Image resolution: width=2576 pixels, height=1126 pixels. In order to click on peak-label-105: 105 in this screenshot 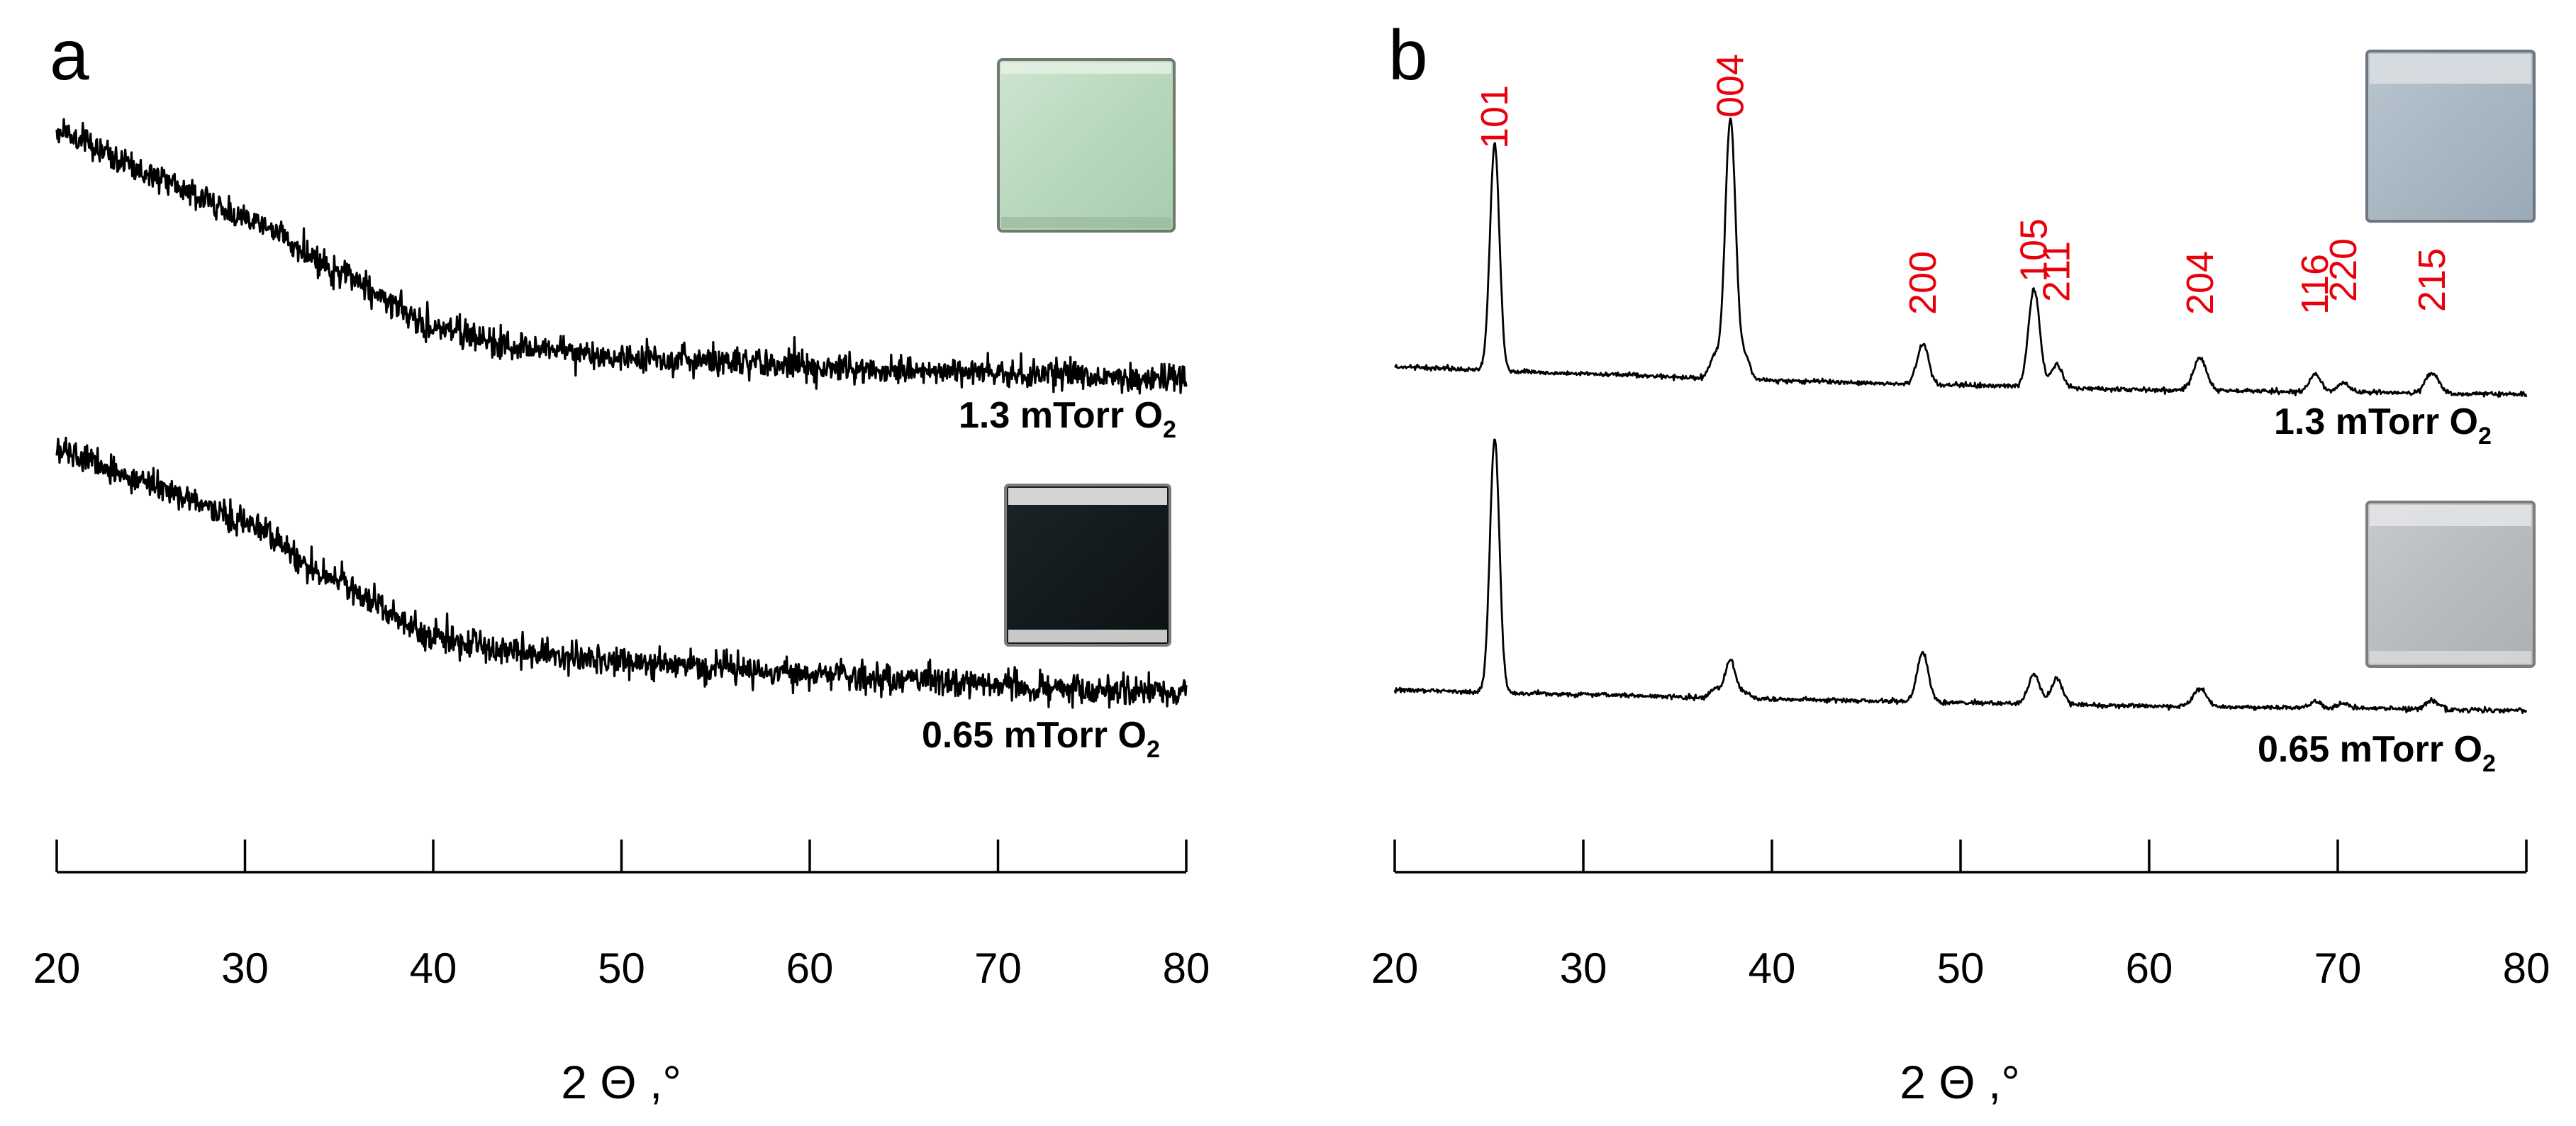, I will do `click(2034, 250)`.